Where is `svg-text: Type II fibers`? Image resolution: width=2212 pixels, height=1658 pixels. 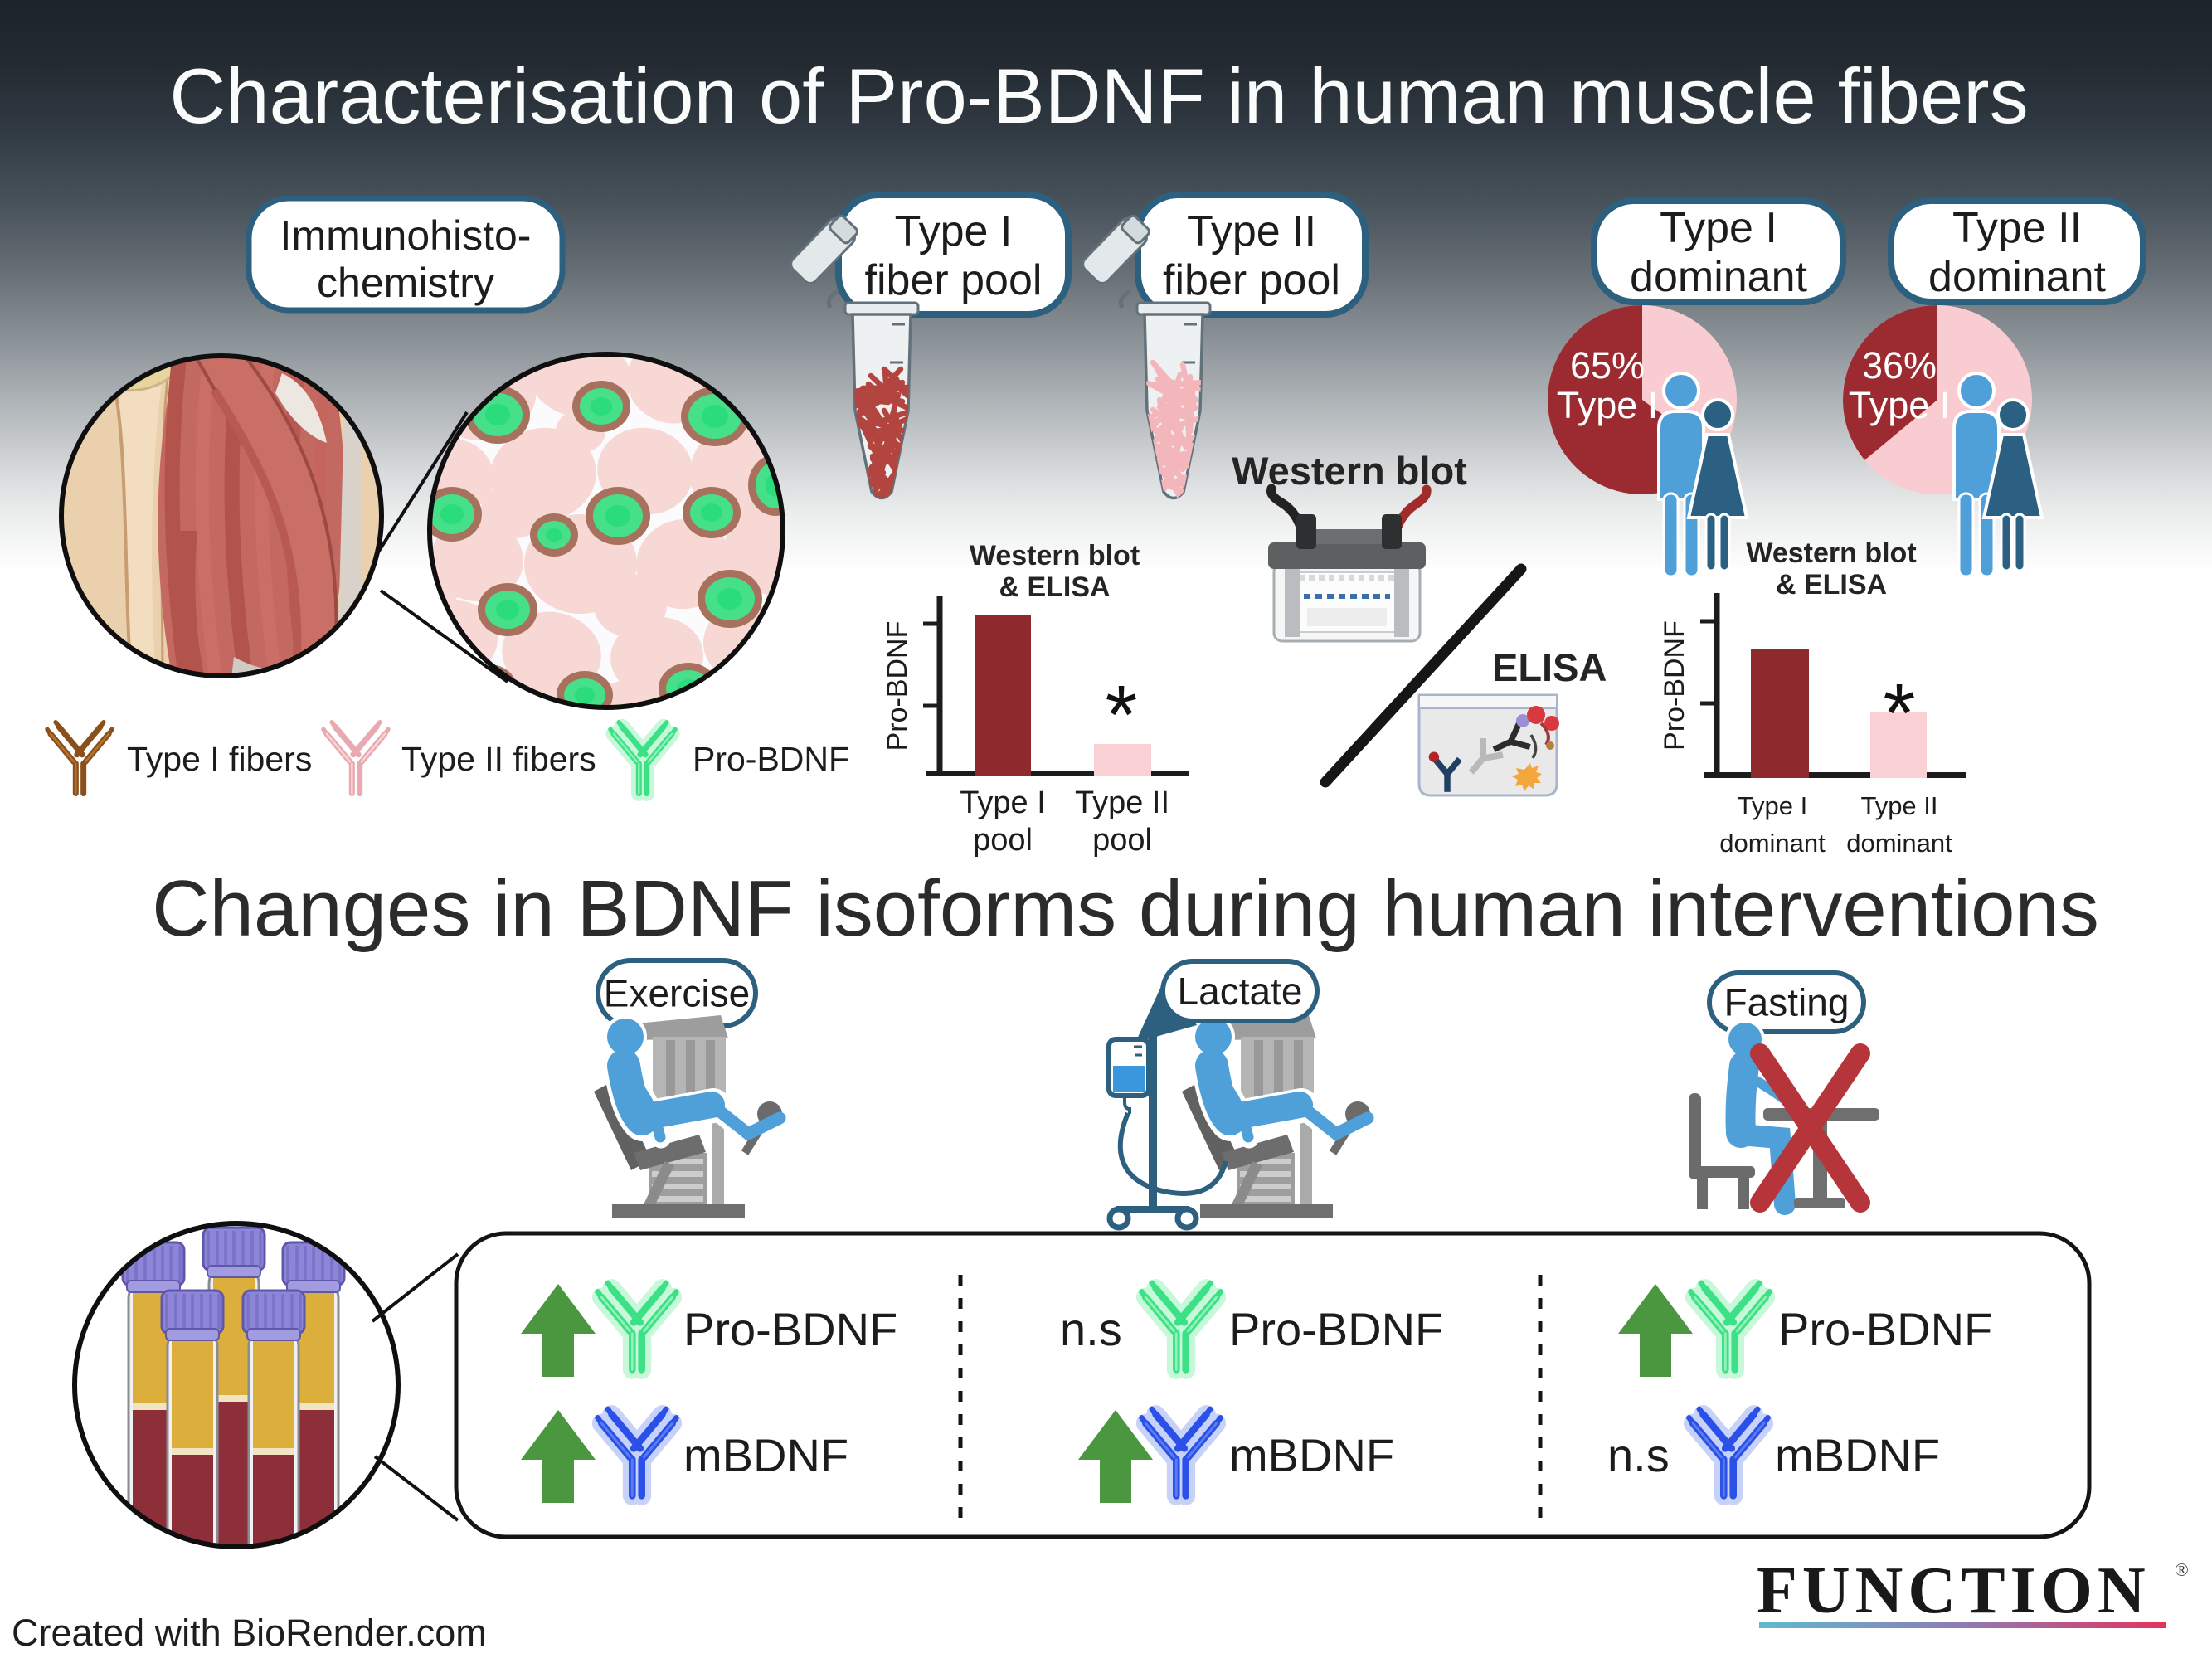 svg-text: Type II fibers is located at coordinates (499, 759).